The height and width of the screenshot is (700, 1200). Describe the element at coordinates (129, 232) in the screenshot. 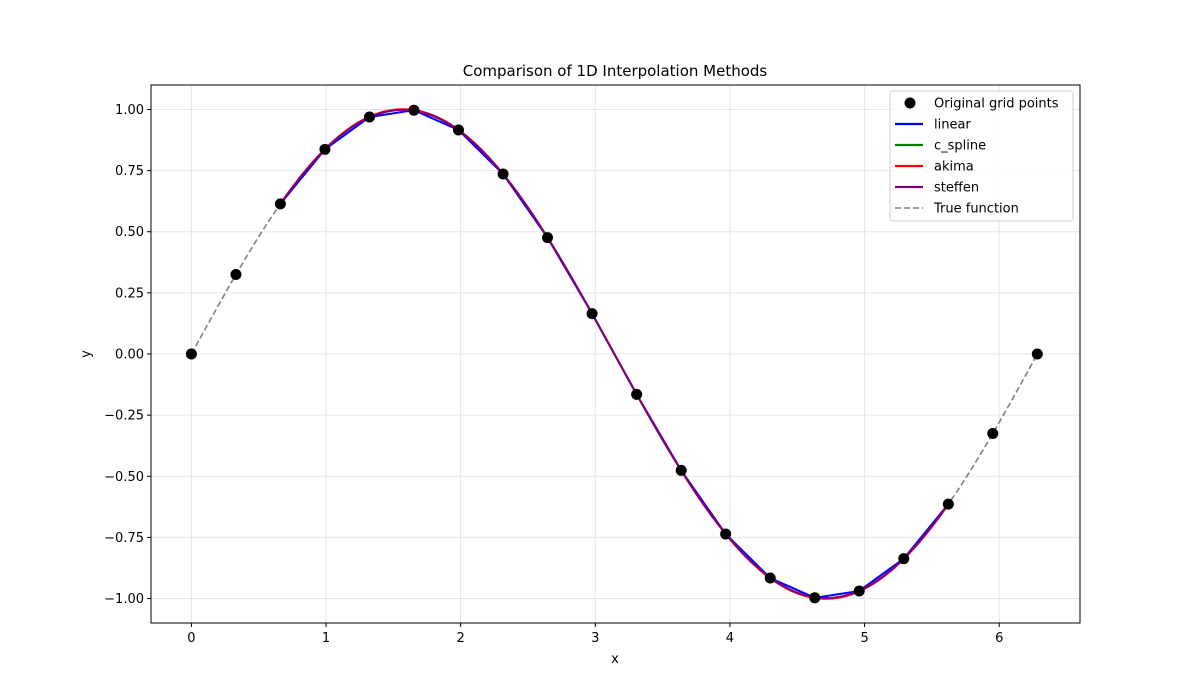

I see `y-tick-label: 0.50` at that location.